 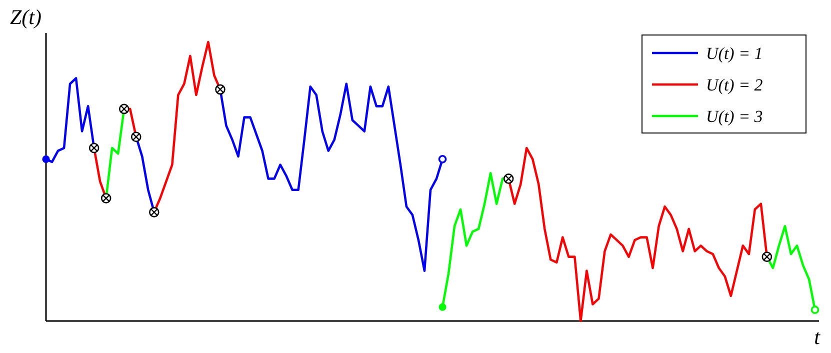 I want to click on x-axis-title: t, so click(x=818, y=337).